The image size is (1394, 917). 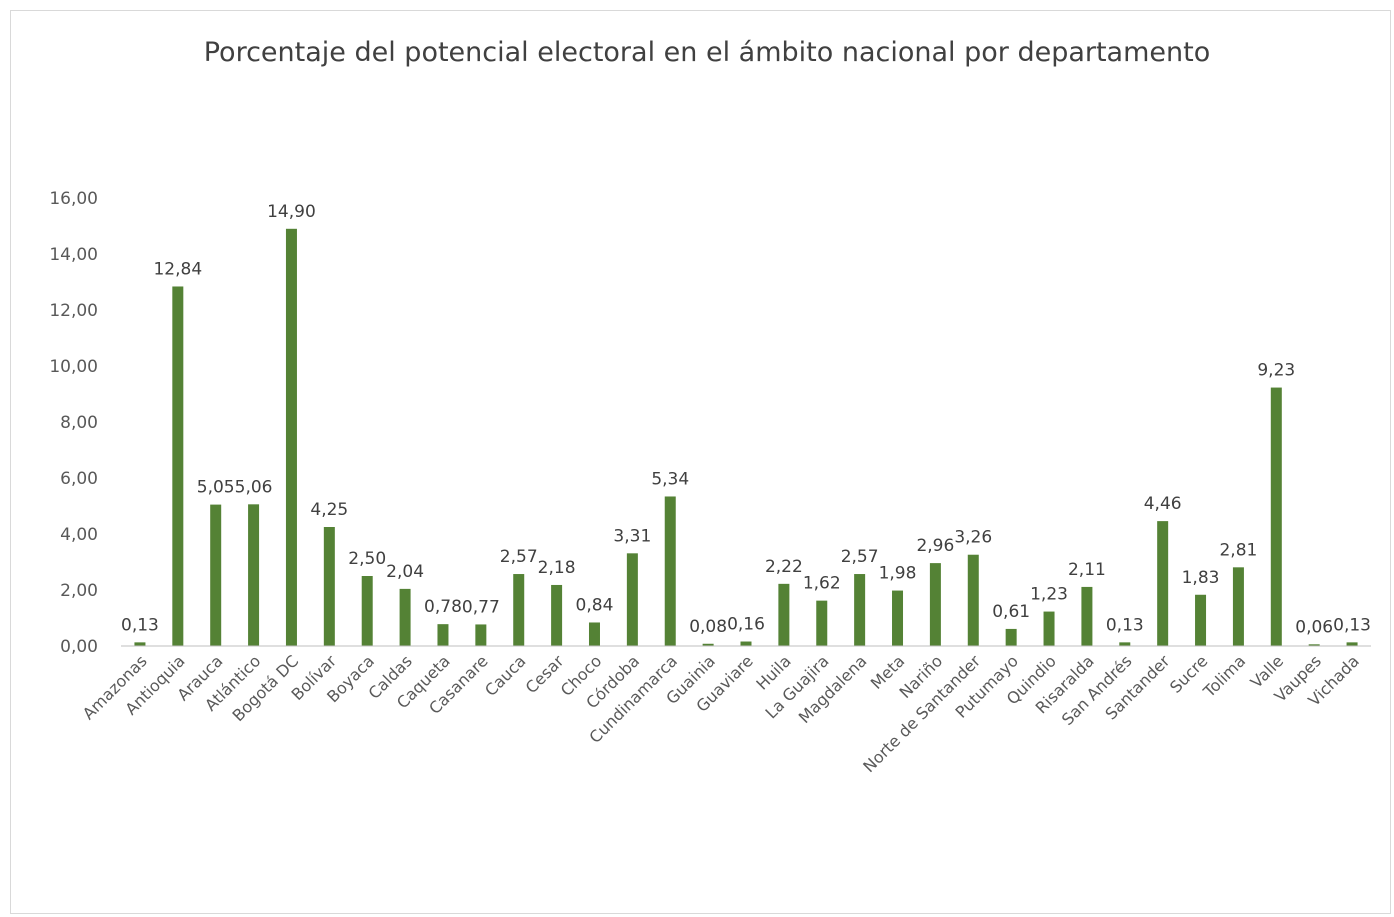 I want to click on data-label: 12,84, so click(x=177, y=269).